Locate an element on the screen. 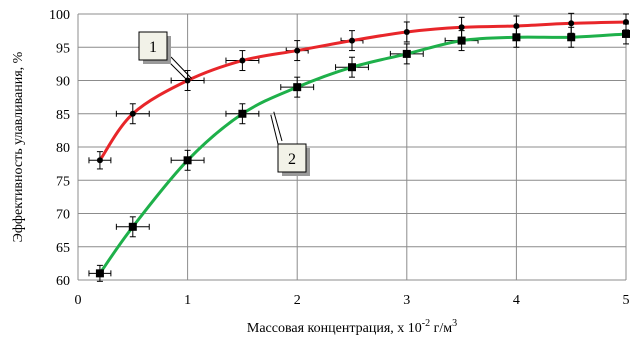 The width and height of the screenshot is (638, 341). x-axis-title-main: Массовая концентрация, х 10 is located at coordinates (334, 328).